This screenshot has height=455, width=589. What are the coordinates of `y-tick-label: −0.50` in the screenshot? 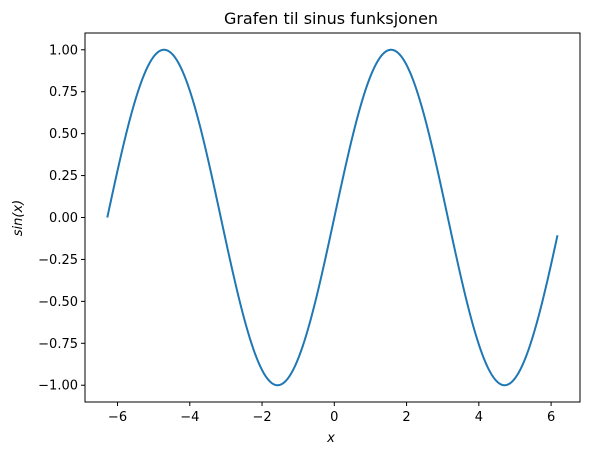 It's located at (58, 302).